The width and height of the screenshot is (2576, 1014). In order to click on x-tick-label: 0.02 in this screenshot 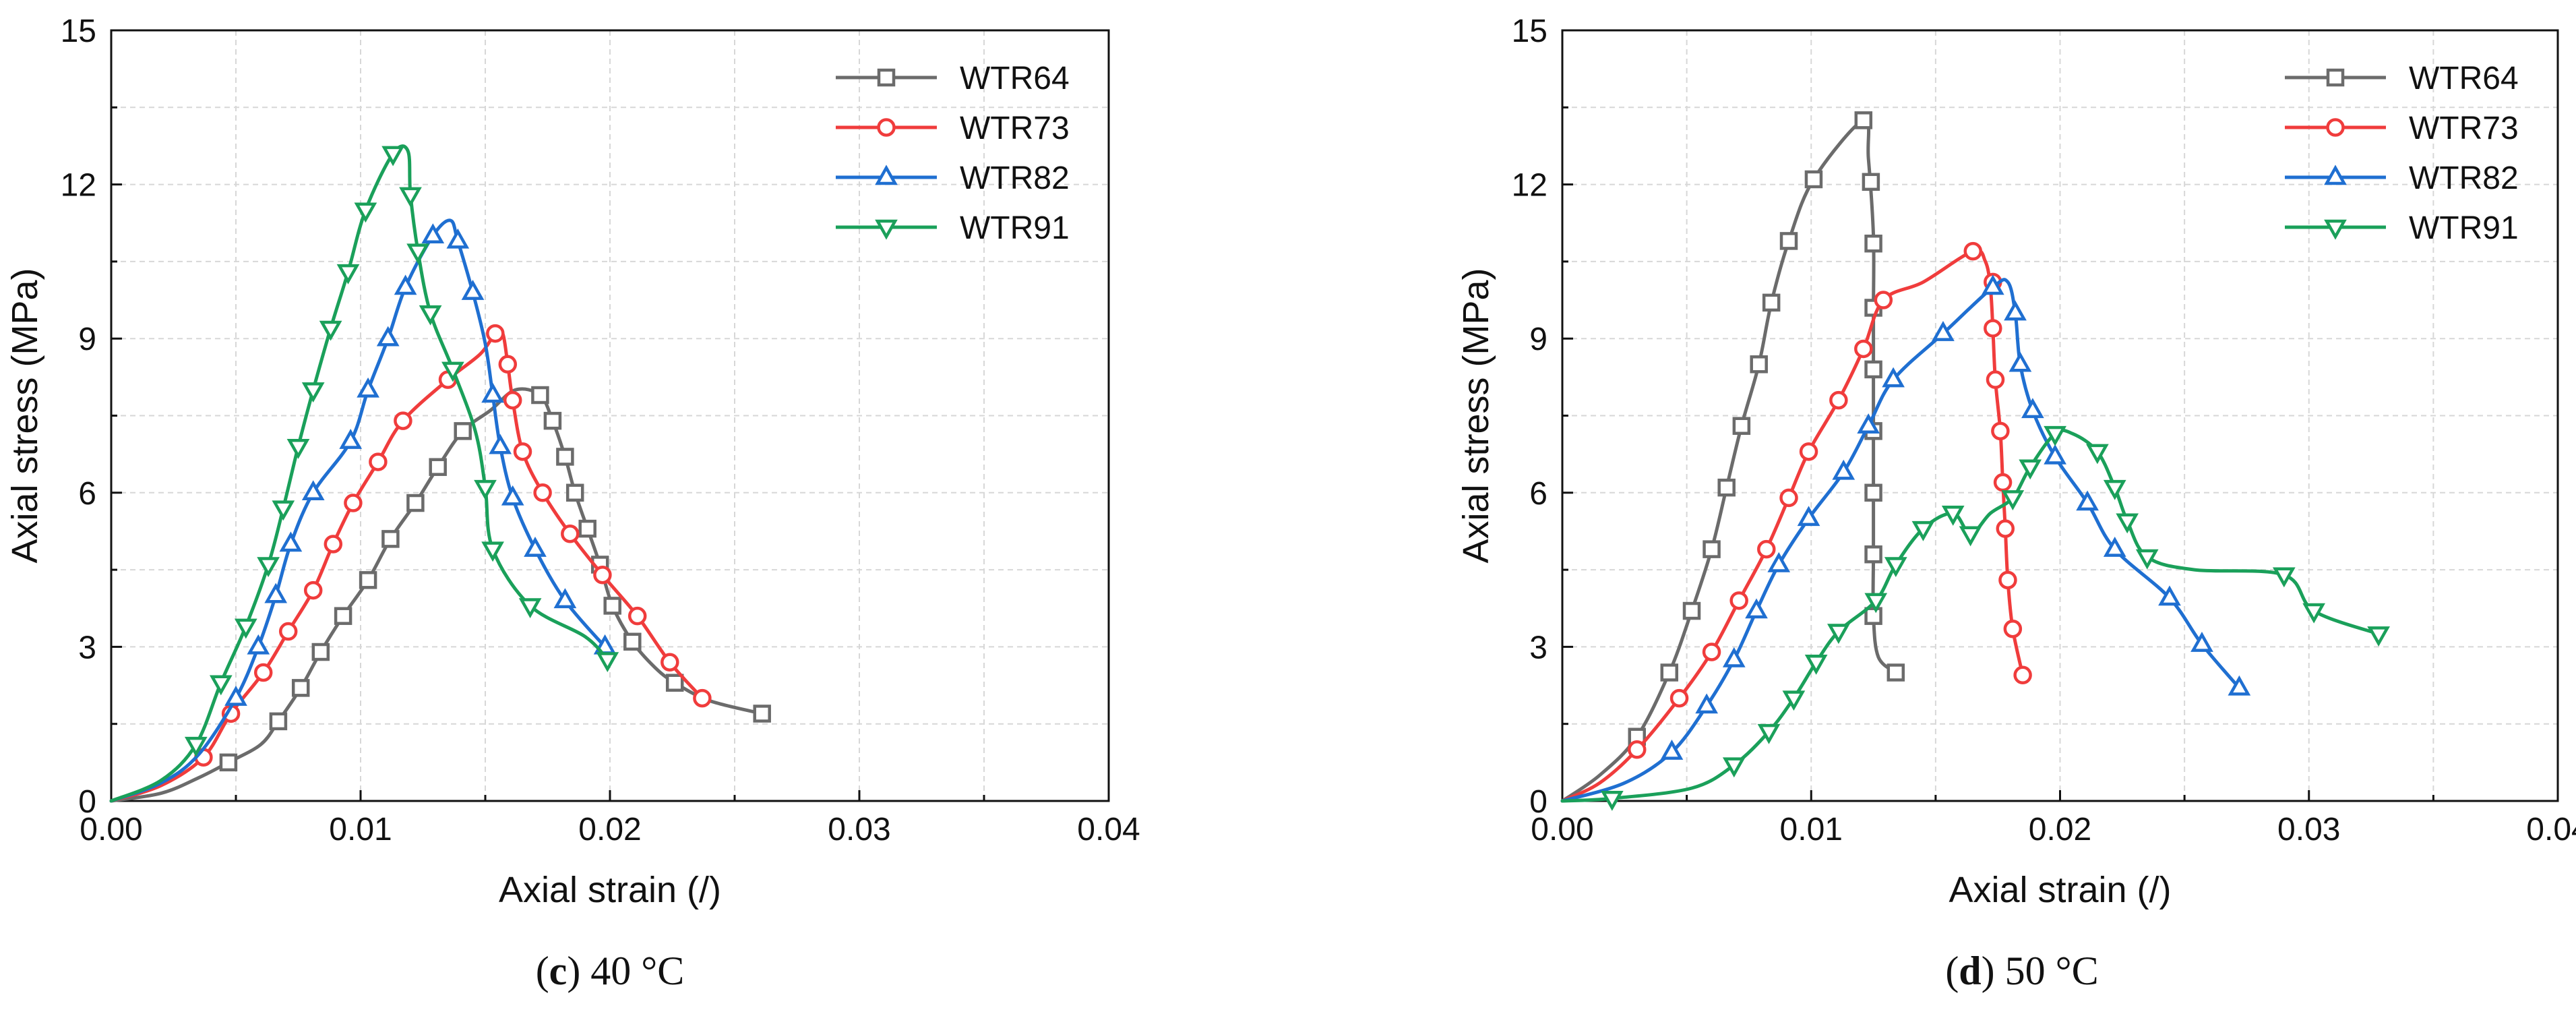, I will do `click(609, 829)`.